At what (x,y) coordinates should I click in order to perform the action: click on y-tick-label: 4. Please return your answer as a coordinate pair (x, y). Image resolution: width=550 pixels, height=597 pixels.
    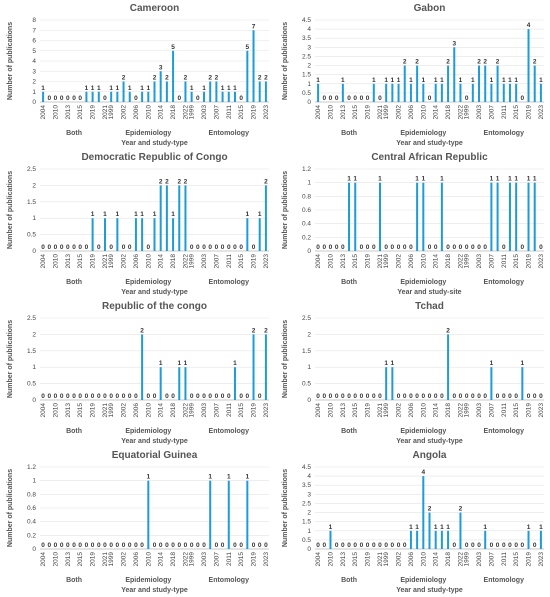
    Looking at the image, I should click on (309, 29).